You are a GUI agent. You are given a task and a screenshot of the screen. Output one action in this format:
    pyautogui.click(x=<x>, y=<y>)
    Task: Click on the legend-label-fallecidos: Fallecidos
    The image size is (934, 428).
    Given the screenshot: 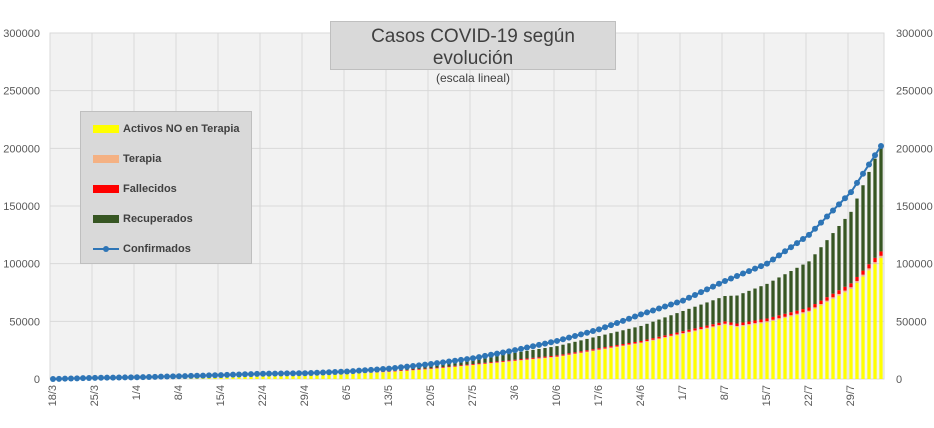 What is the action you would take?
    pyautogui.click(x=150, y=189)
    